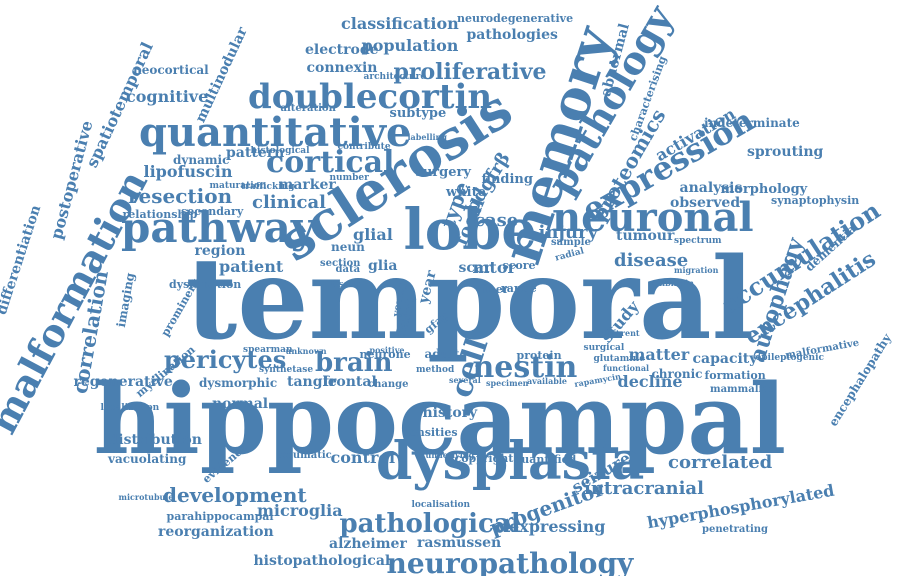 The width and height of the screenshot is (900, 576). I want to click on word-connexin: connexin, so click(342, 68).